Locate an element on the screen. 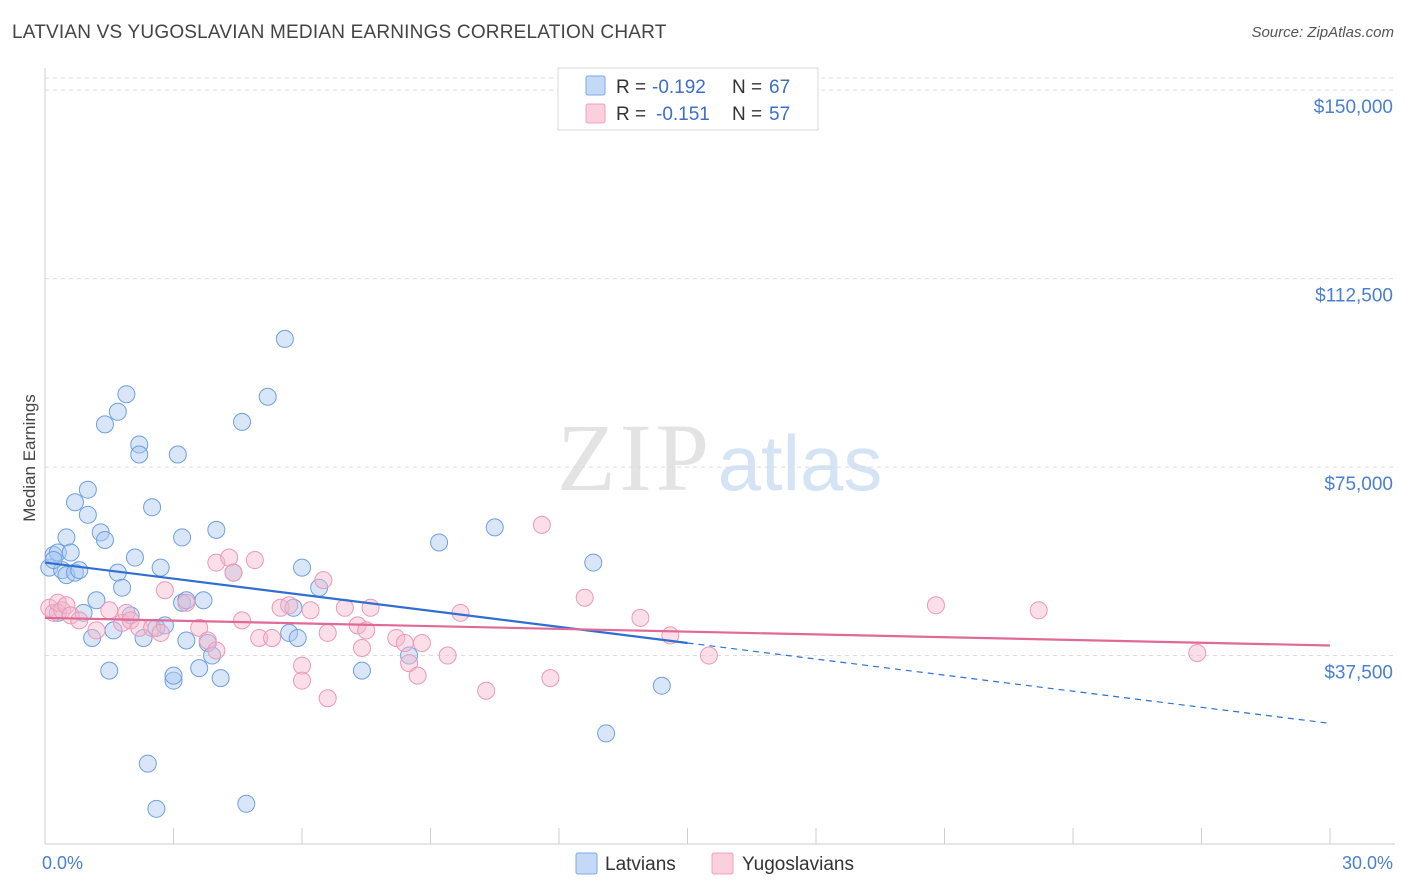  x-tick-labels: 0.0% 30.0% is located at coordinates (717, 863).